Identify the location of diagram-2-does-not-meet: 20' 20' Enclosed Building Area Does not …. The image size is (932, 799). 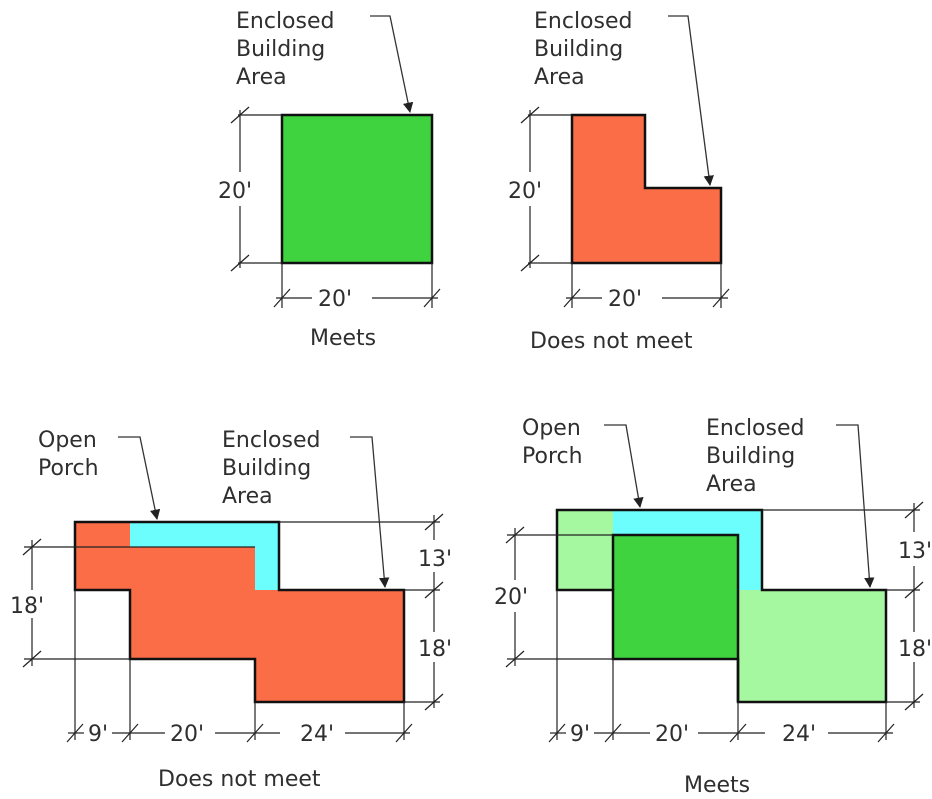
(619, 181).